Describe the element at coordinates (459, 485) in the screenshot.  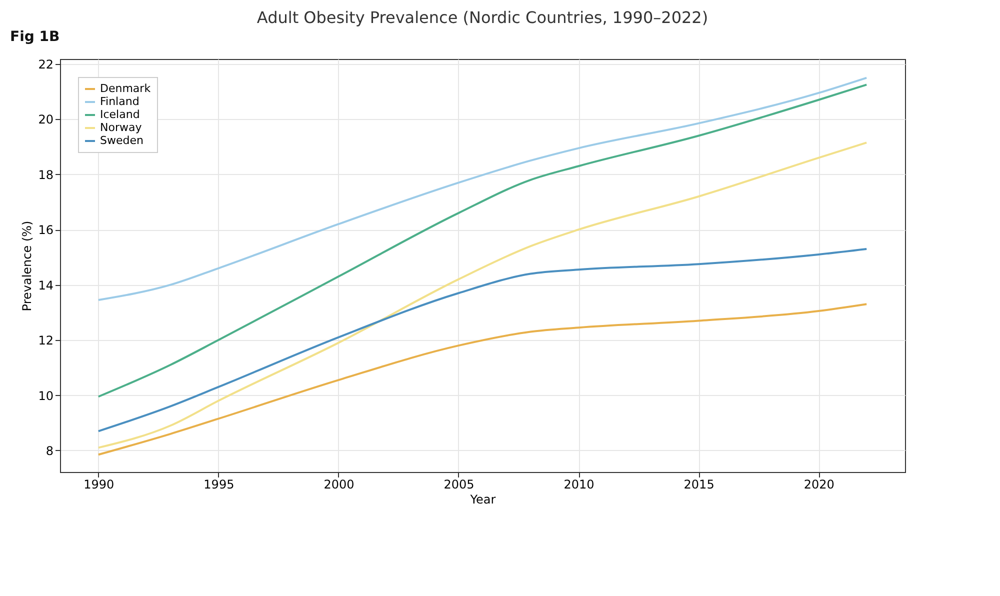
I see `x-tick-label: 2005` at that location.